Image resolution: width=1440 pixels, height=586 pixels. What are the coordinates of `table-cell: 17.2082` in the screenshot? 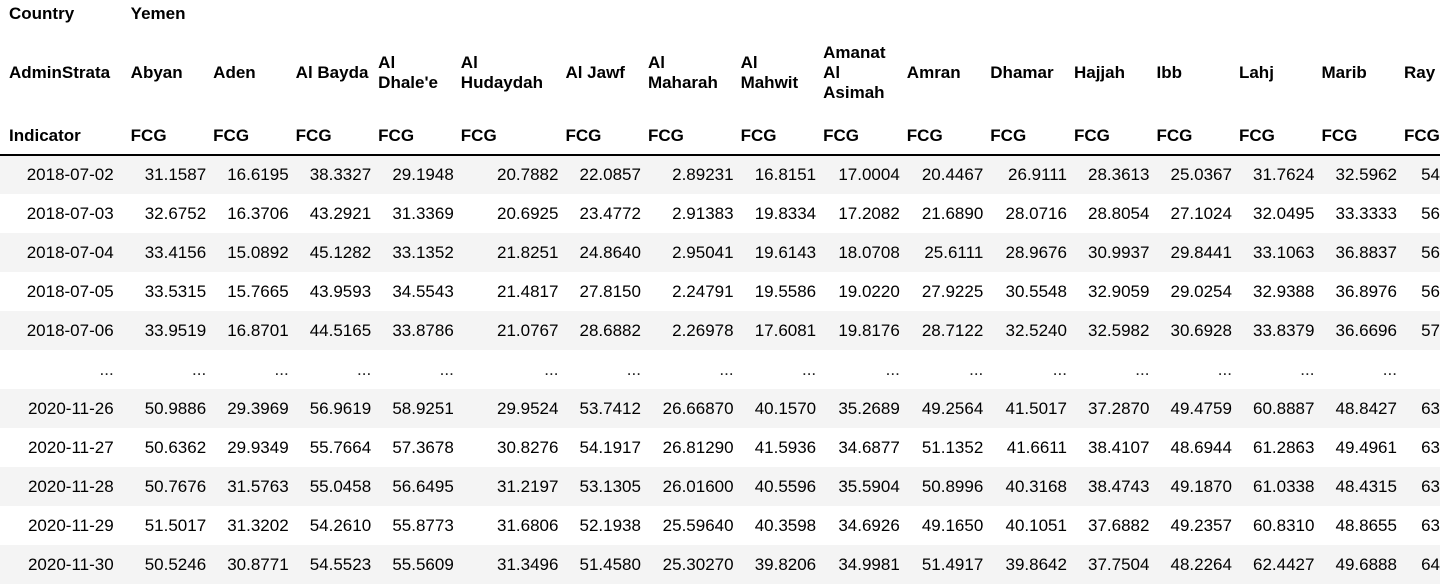 It's located at (869, 213).